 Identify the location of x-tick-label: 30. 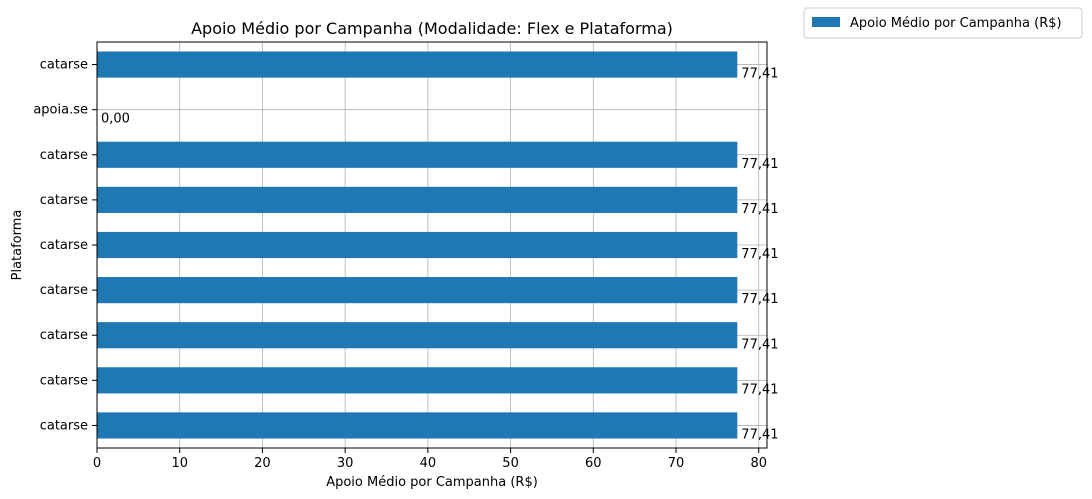
(345, 463).